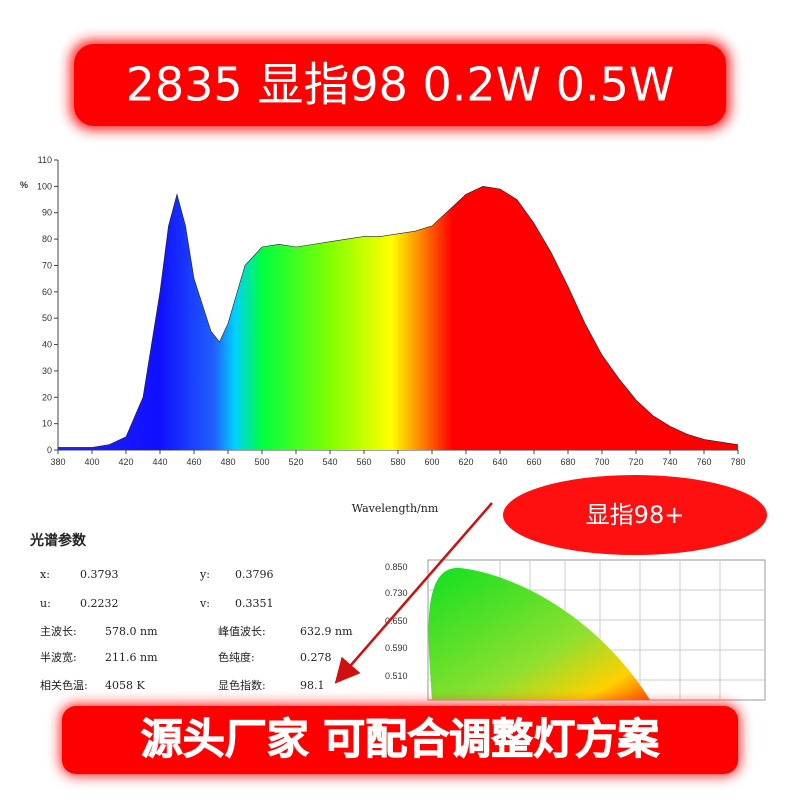  I want to click on y-tick-label: 100, so click(44, 186).